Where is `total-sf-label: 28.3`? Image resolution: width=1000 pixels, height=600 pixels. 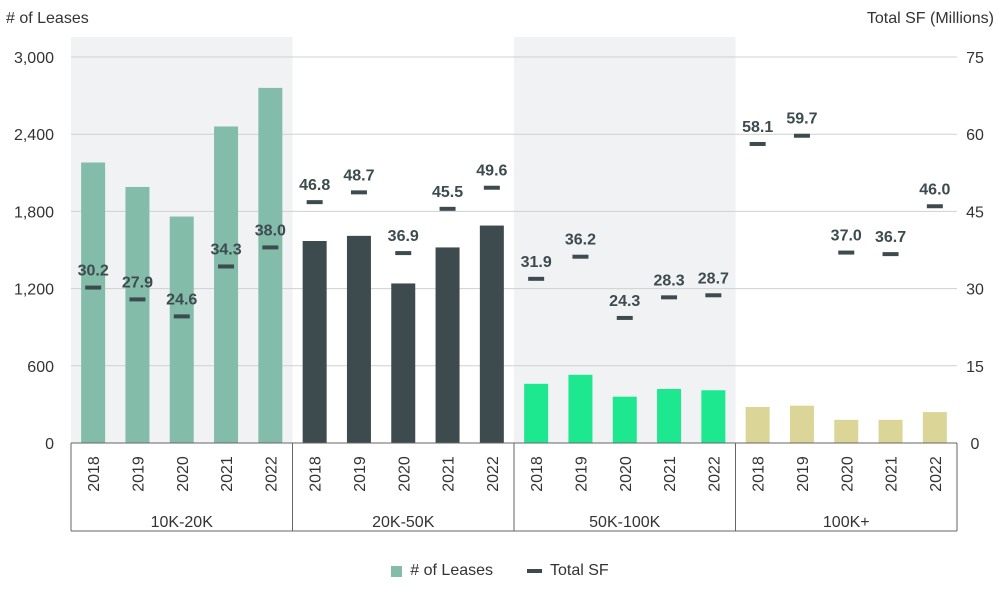 total-sf-label: 28.3 is located at coordinates (668, 280).